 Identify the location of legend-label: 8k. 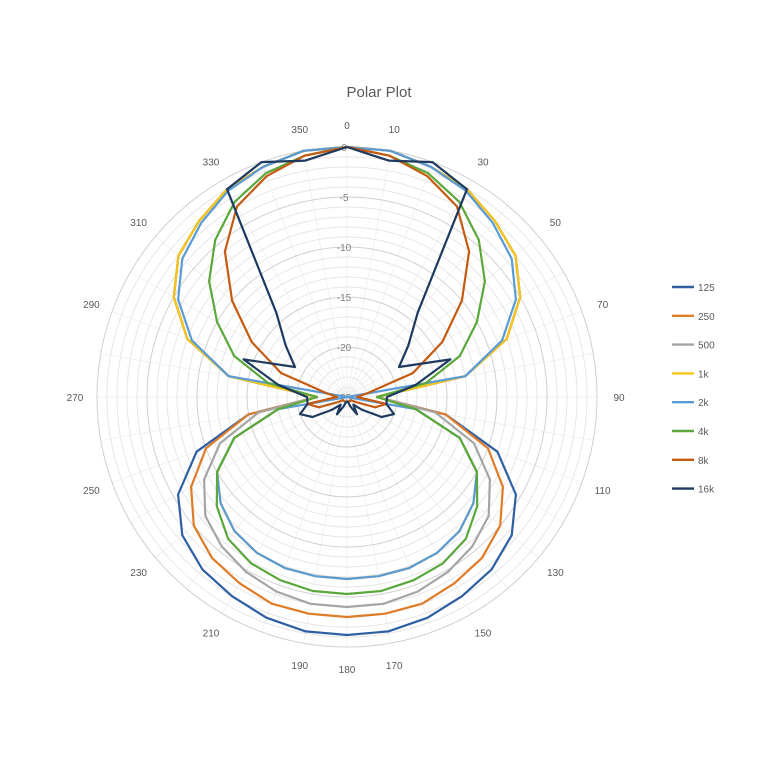
(704, 461).